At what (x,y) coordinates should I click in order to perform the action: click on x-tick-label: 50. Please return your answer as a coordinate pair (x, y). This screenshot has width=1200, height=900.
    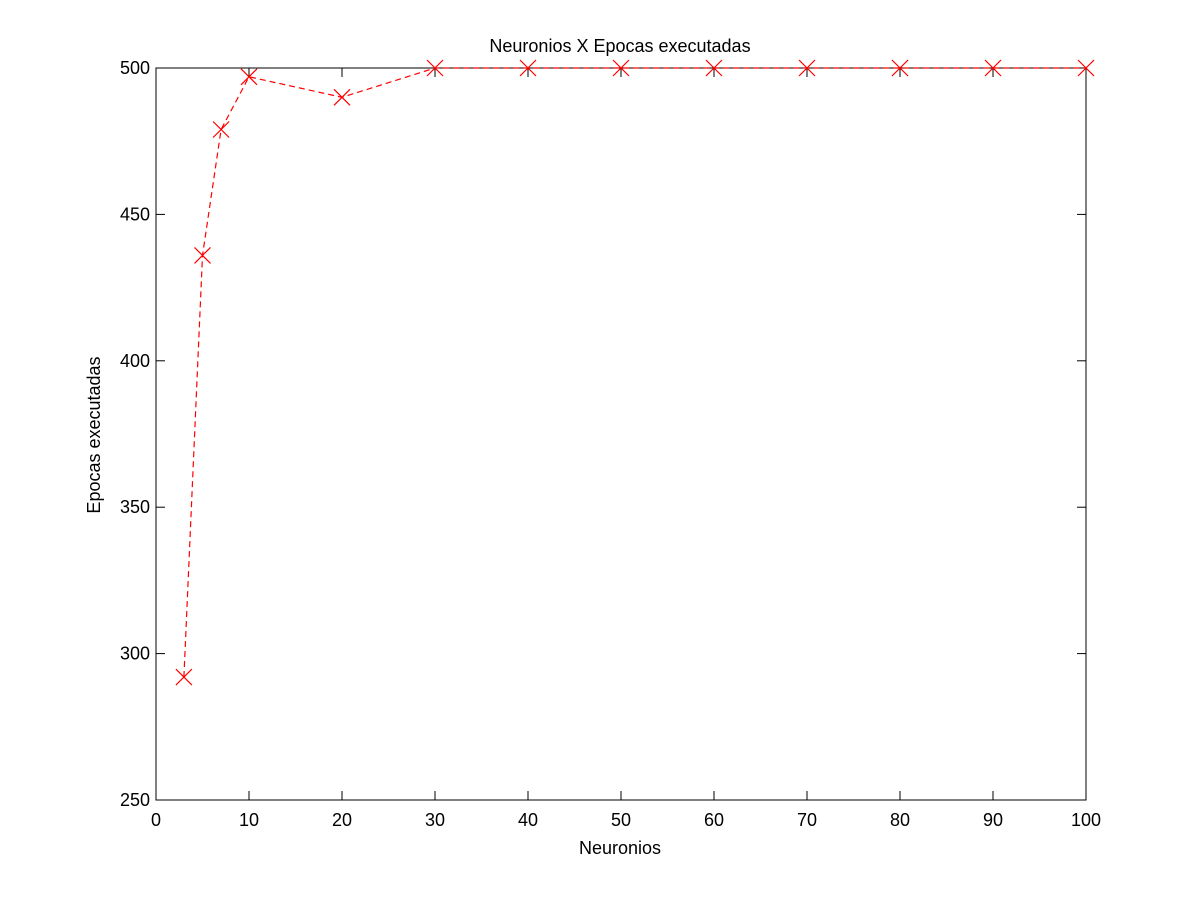
    Looking at the image, I should click on (621, 820).